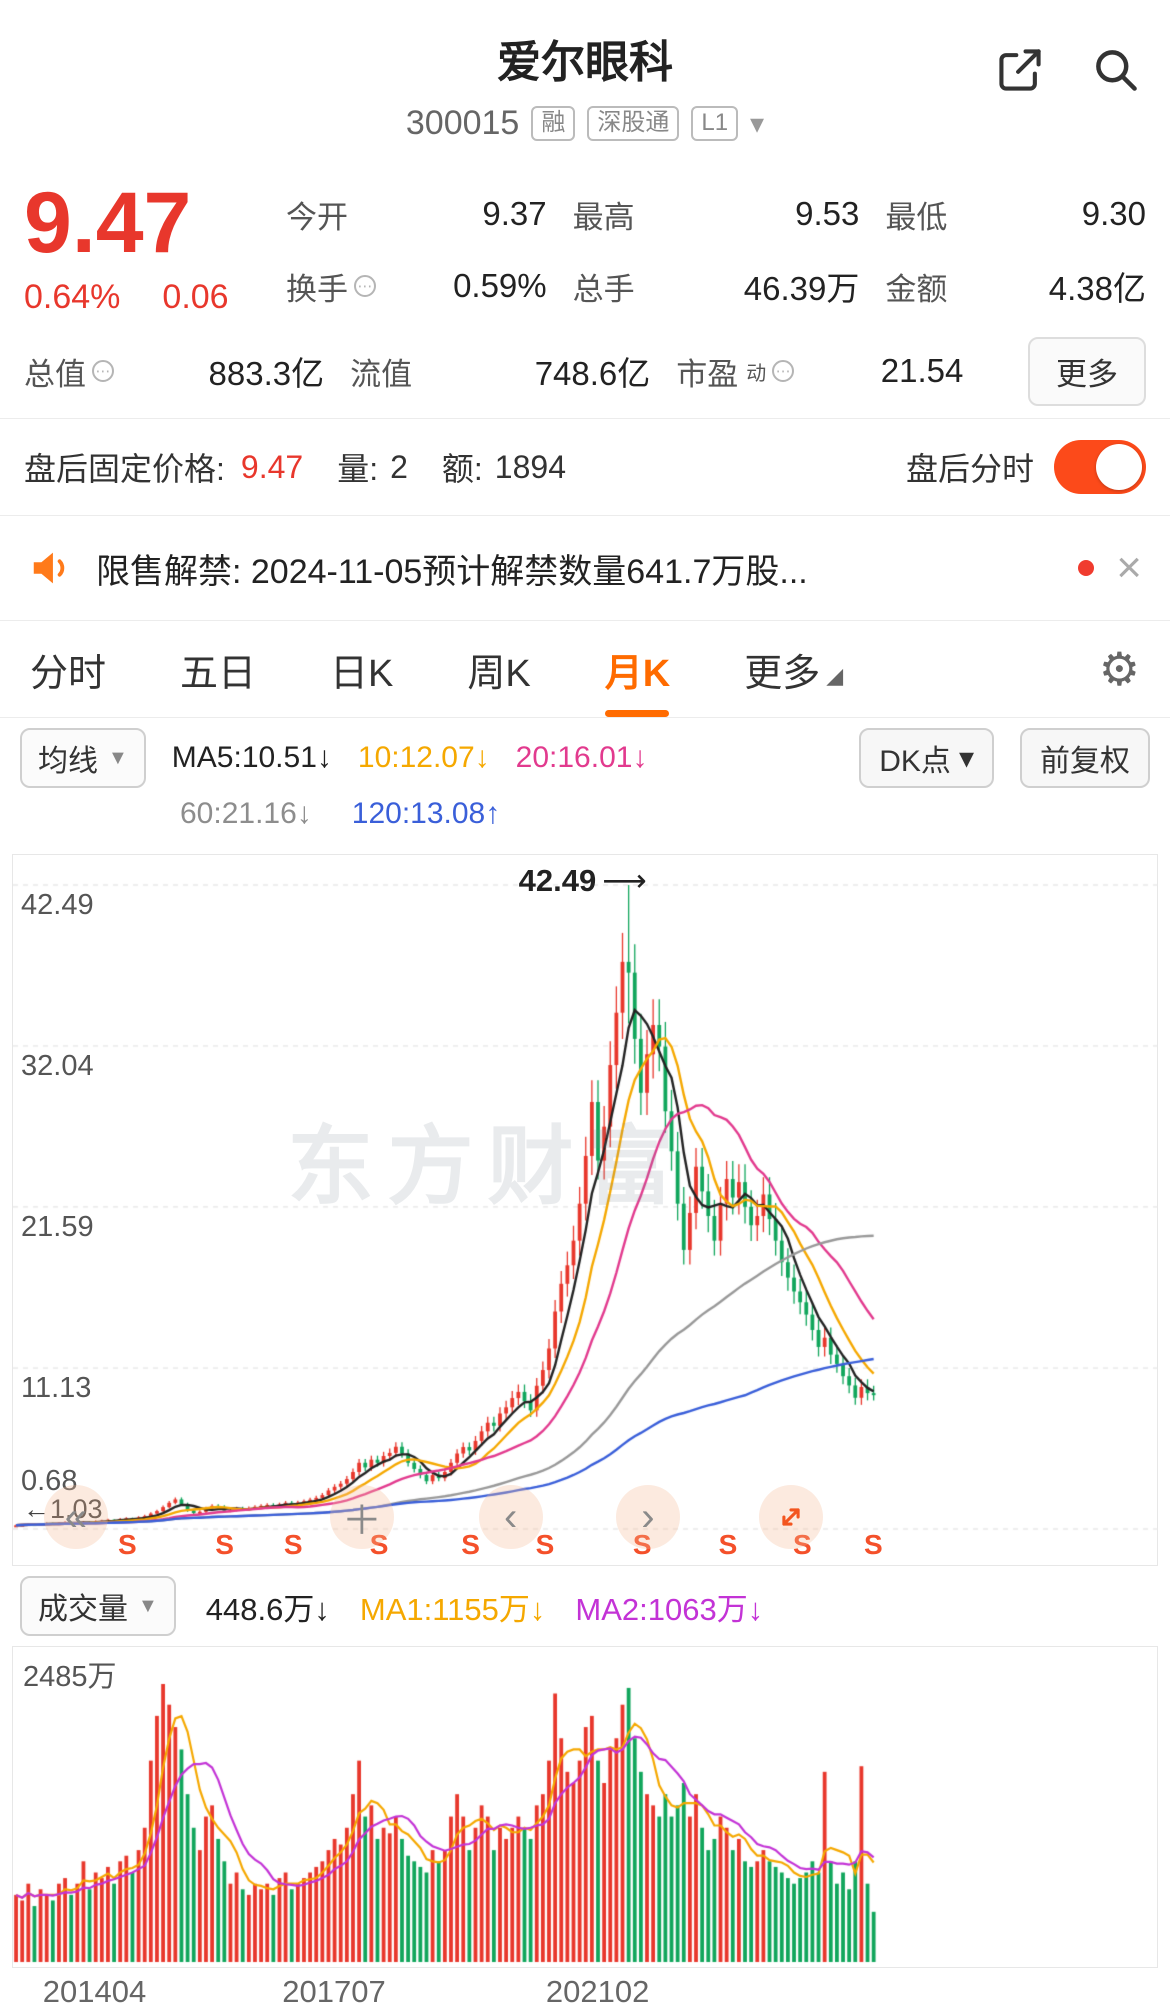 The image size is (1170, 2014). I want to click on share-icon, so click(1020, 70).